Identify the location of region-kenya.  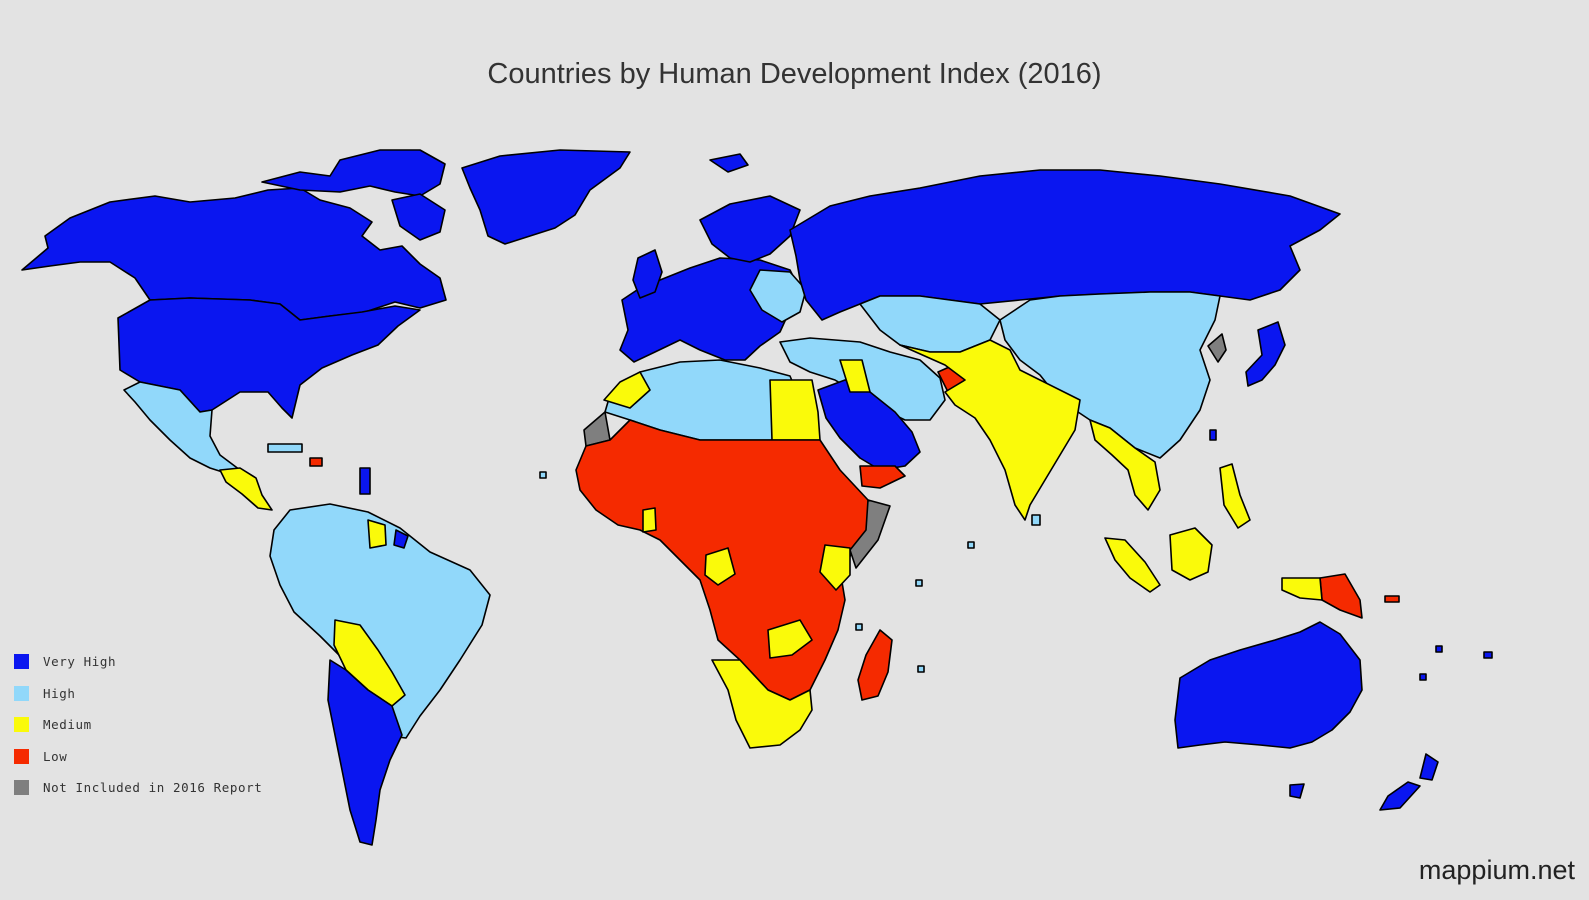
(835, 567).